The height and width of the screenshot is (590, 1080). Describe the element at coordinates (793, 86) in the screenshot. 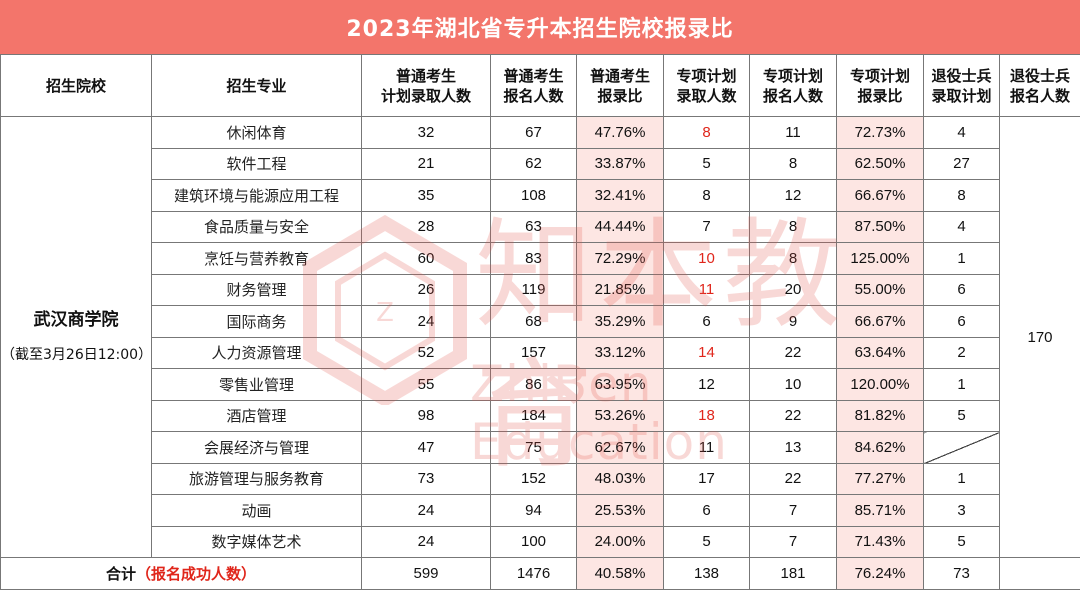

I see `column-header: 专项计划 报名人数` at that location.